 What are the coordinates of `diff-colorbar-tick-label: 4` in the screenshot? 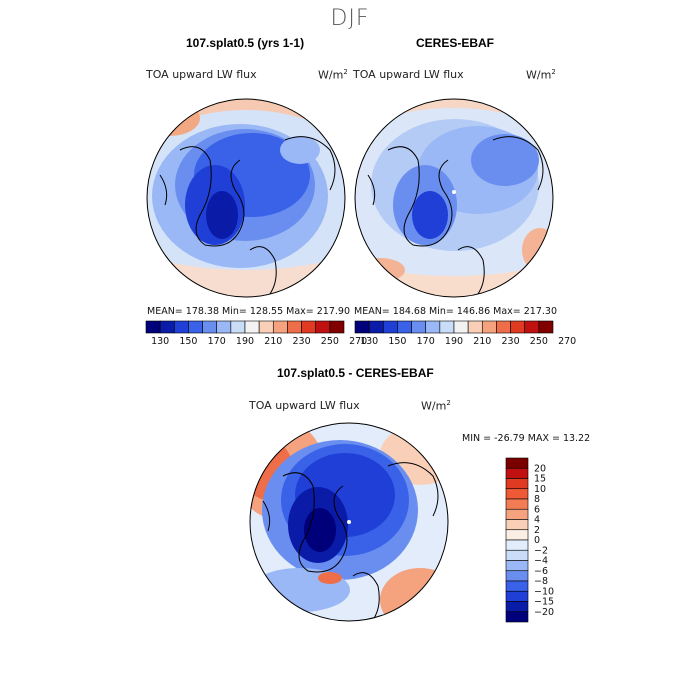 It's located at (537, 520).